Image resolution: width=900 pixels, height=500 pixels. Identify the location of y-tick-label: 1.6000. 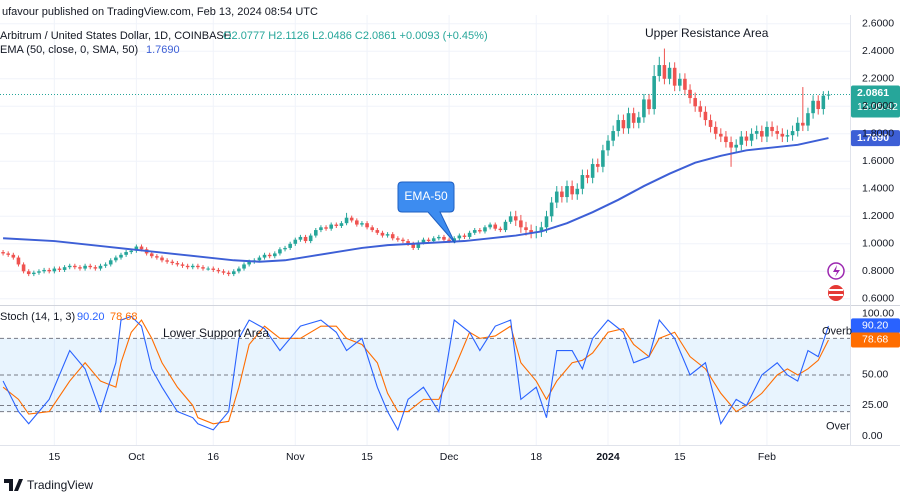
(878, 161).